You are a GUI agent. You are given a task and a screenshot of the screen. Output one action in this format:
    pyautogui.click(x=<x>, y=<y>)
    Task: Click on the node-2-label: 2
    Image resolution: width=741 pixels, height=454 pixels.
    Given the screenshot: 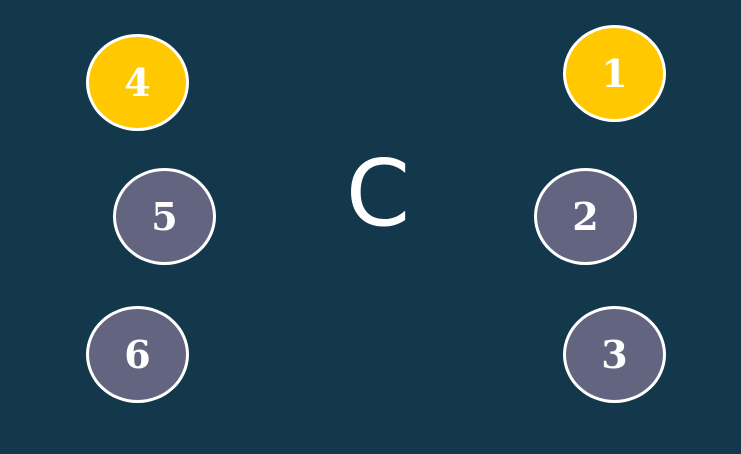 What is the action you would take?
    pyautogui.click(x=585, y=216)
    